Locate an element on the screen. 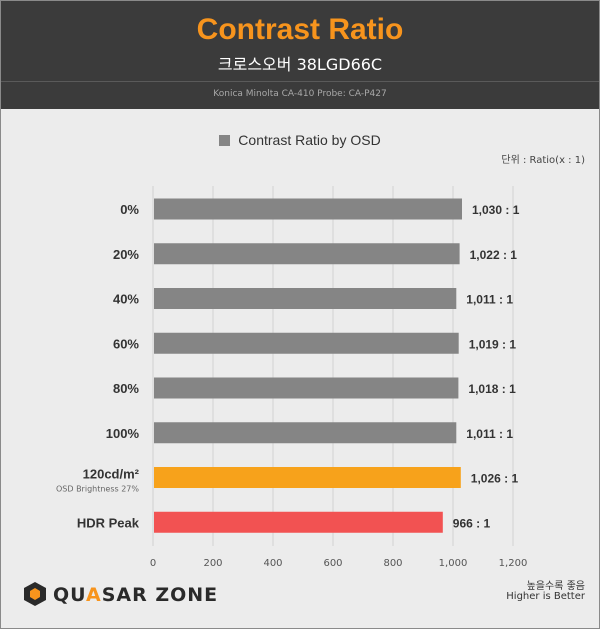  x-tick-label: 600 is located at coordinates (332, 563).